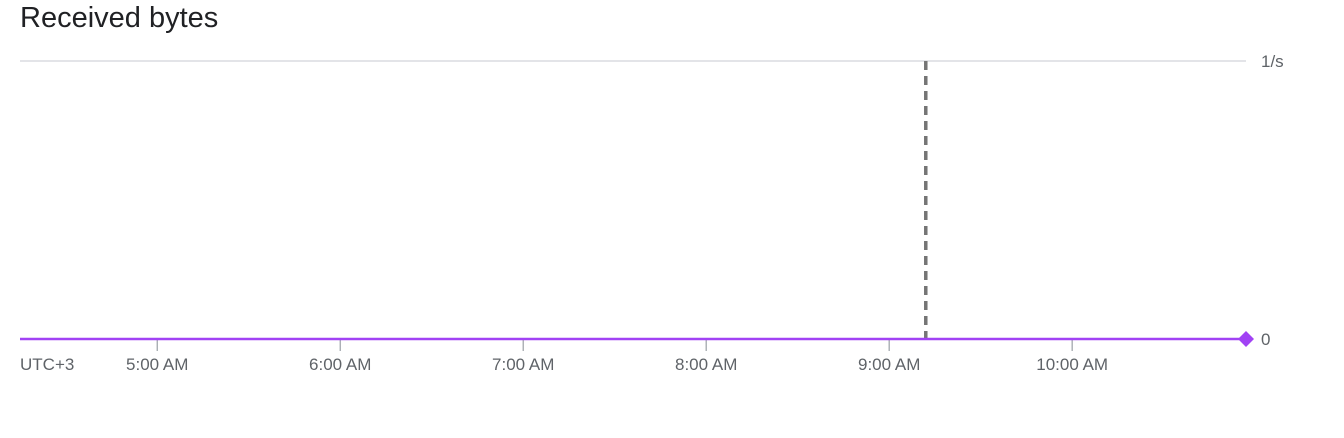  Describe the element at coordinates (523, 364) in the screenshot. I see `x-tick-label: 7:00 AM` at that location.